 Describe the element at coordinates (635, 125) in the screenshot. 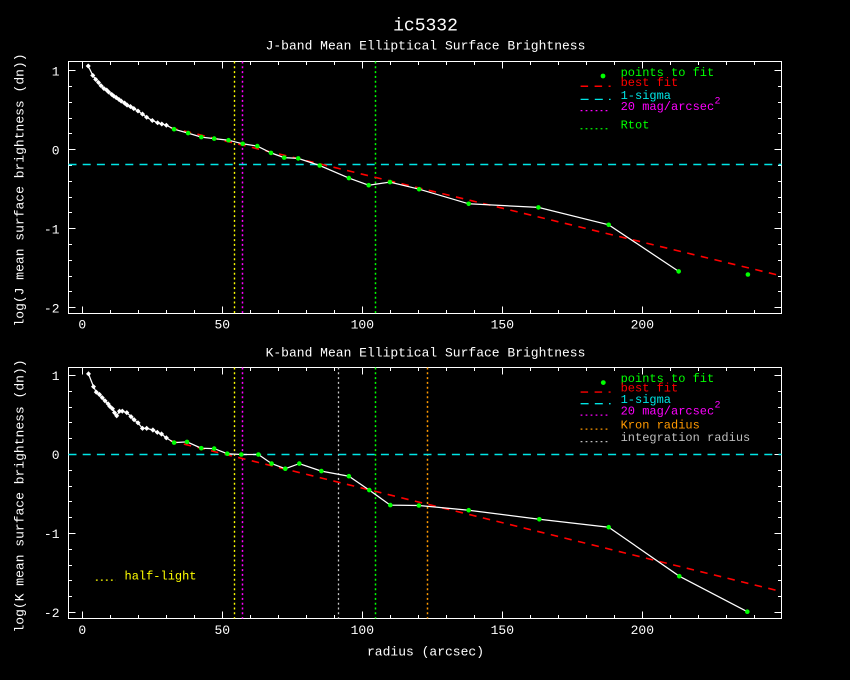

I see `svg-text: Rtot` at that location.